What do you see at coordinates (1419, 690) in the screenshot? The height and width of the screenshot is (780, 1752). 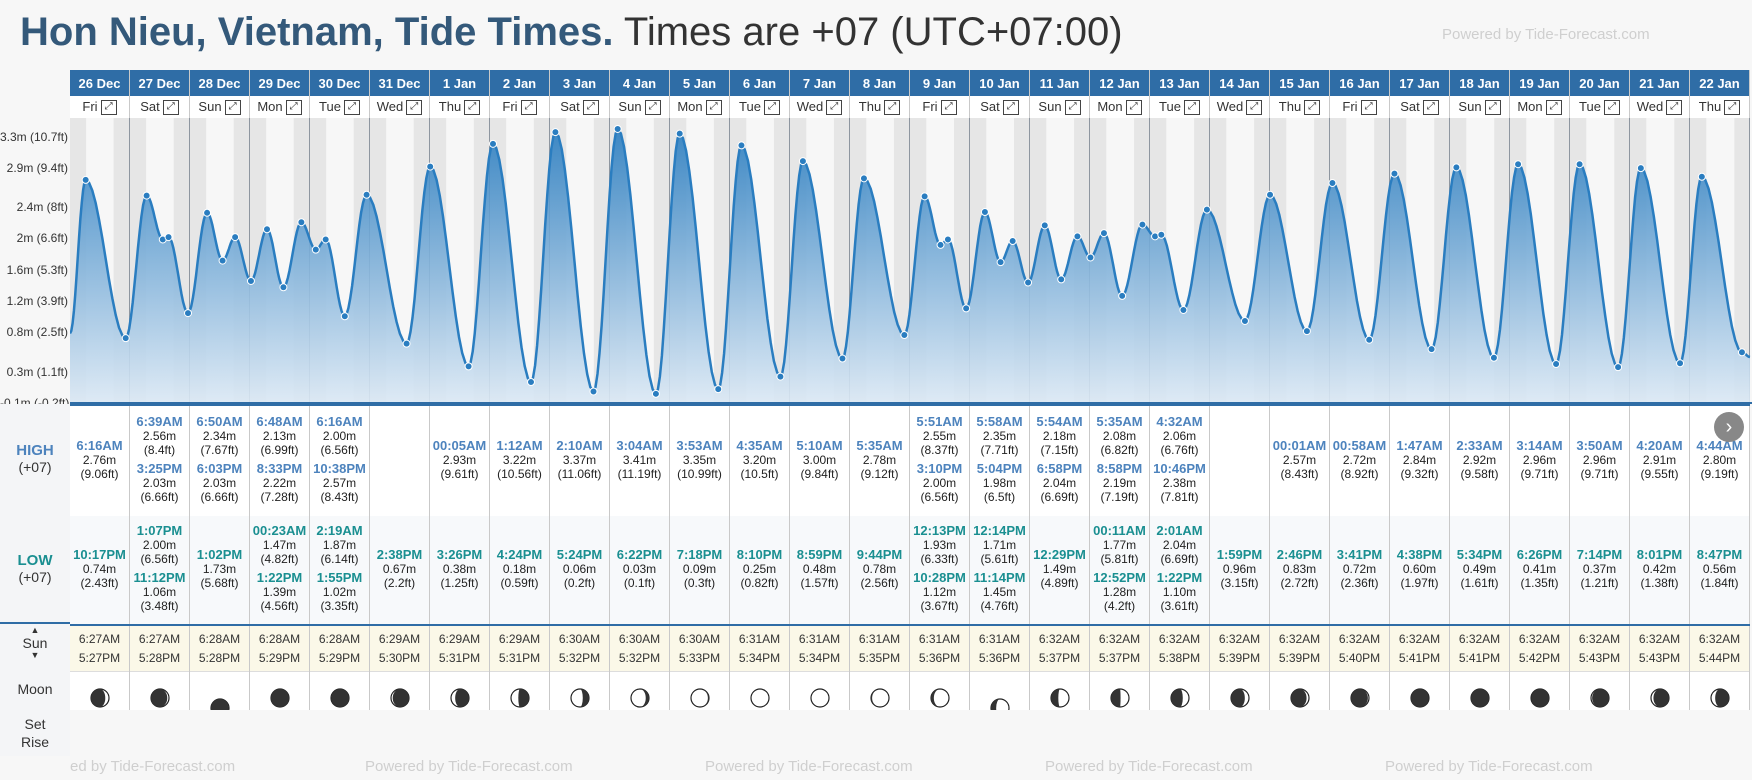 I see `moon-cell: 4:17PM5:17AM` at bounding box center [1419, 690].